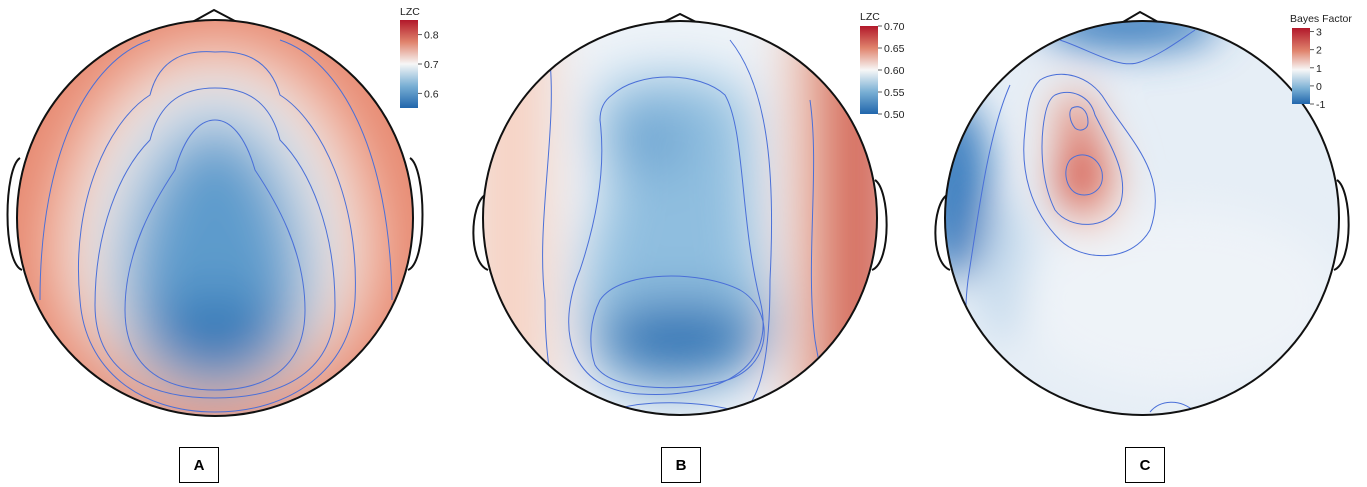 This screenshot has width=1367, height=487. Describe the element at coordinates (1319, 51) in the screenshot. I see `colorbar-tick-label-c: 2` at that location.